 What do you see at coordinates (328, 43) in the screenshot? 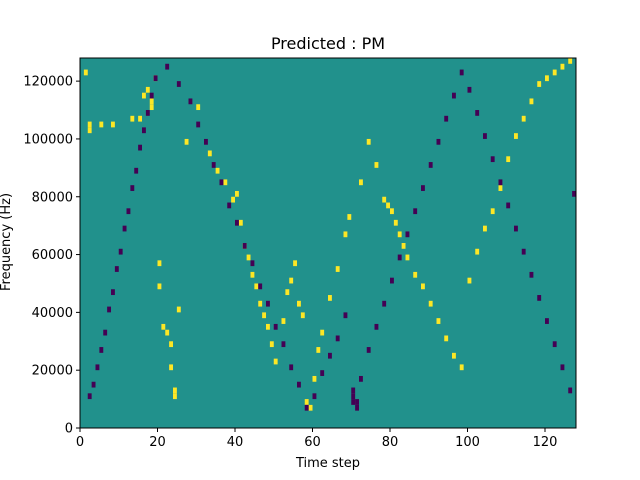
I see `chart-title: Predicted : PM` at bounding box center [328, 43].